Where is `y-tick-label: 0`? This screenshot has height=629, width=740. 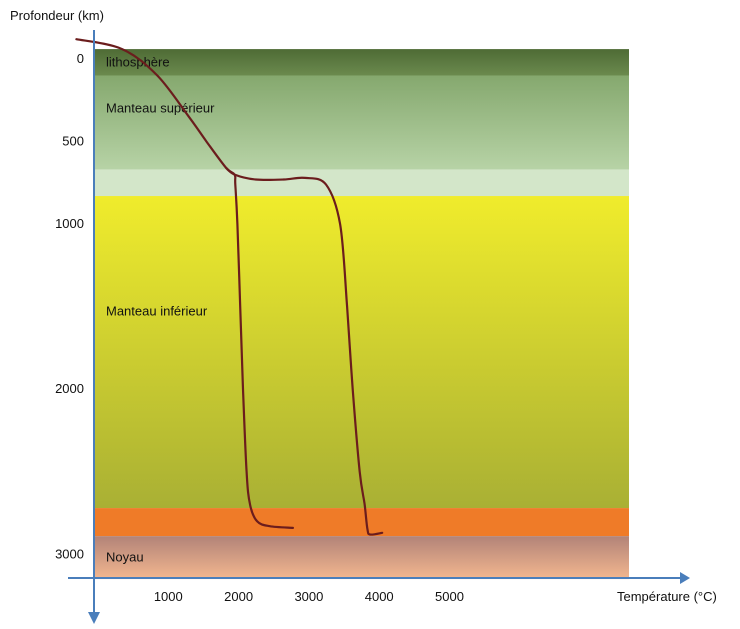
y-tick-label: 0 is located at coordinates (80, 58).